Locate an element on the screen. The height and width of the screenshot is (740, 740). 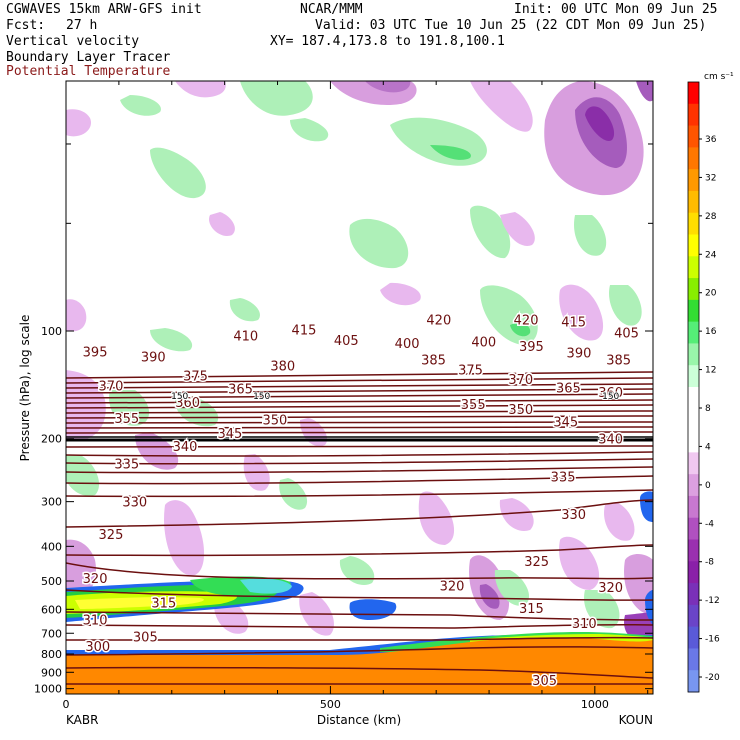
theta-contour-label: 325 is located at coordinates (111, 535).